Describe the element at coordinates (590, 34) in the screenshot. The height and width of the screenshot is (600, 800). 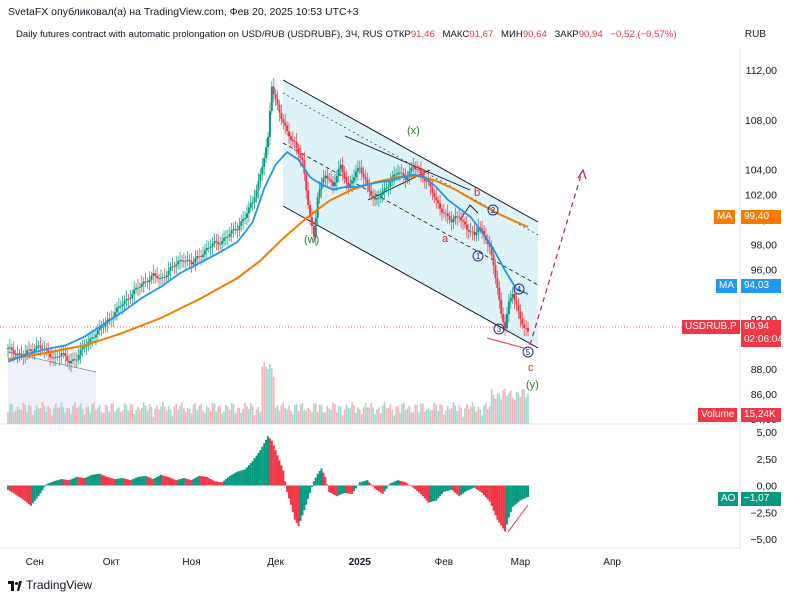
I see `close-value: 90,94` at that location.